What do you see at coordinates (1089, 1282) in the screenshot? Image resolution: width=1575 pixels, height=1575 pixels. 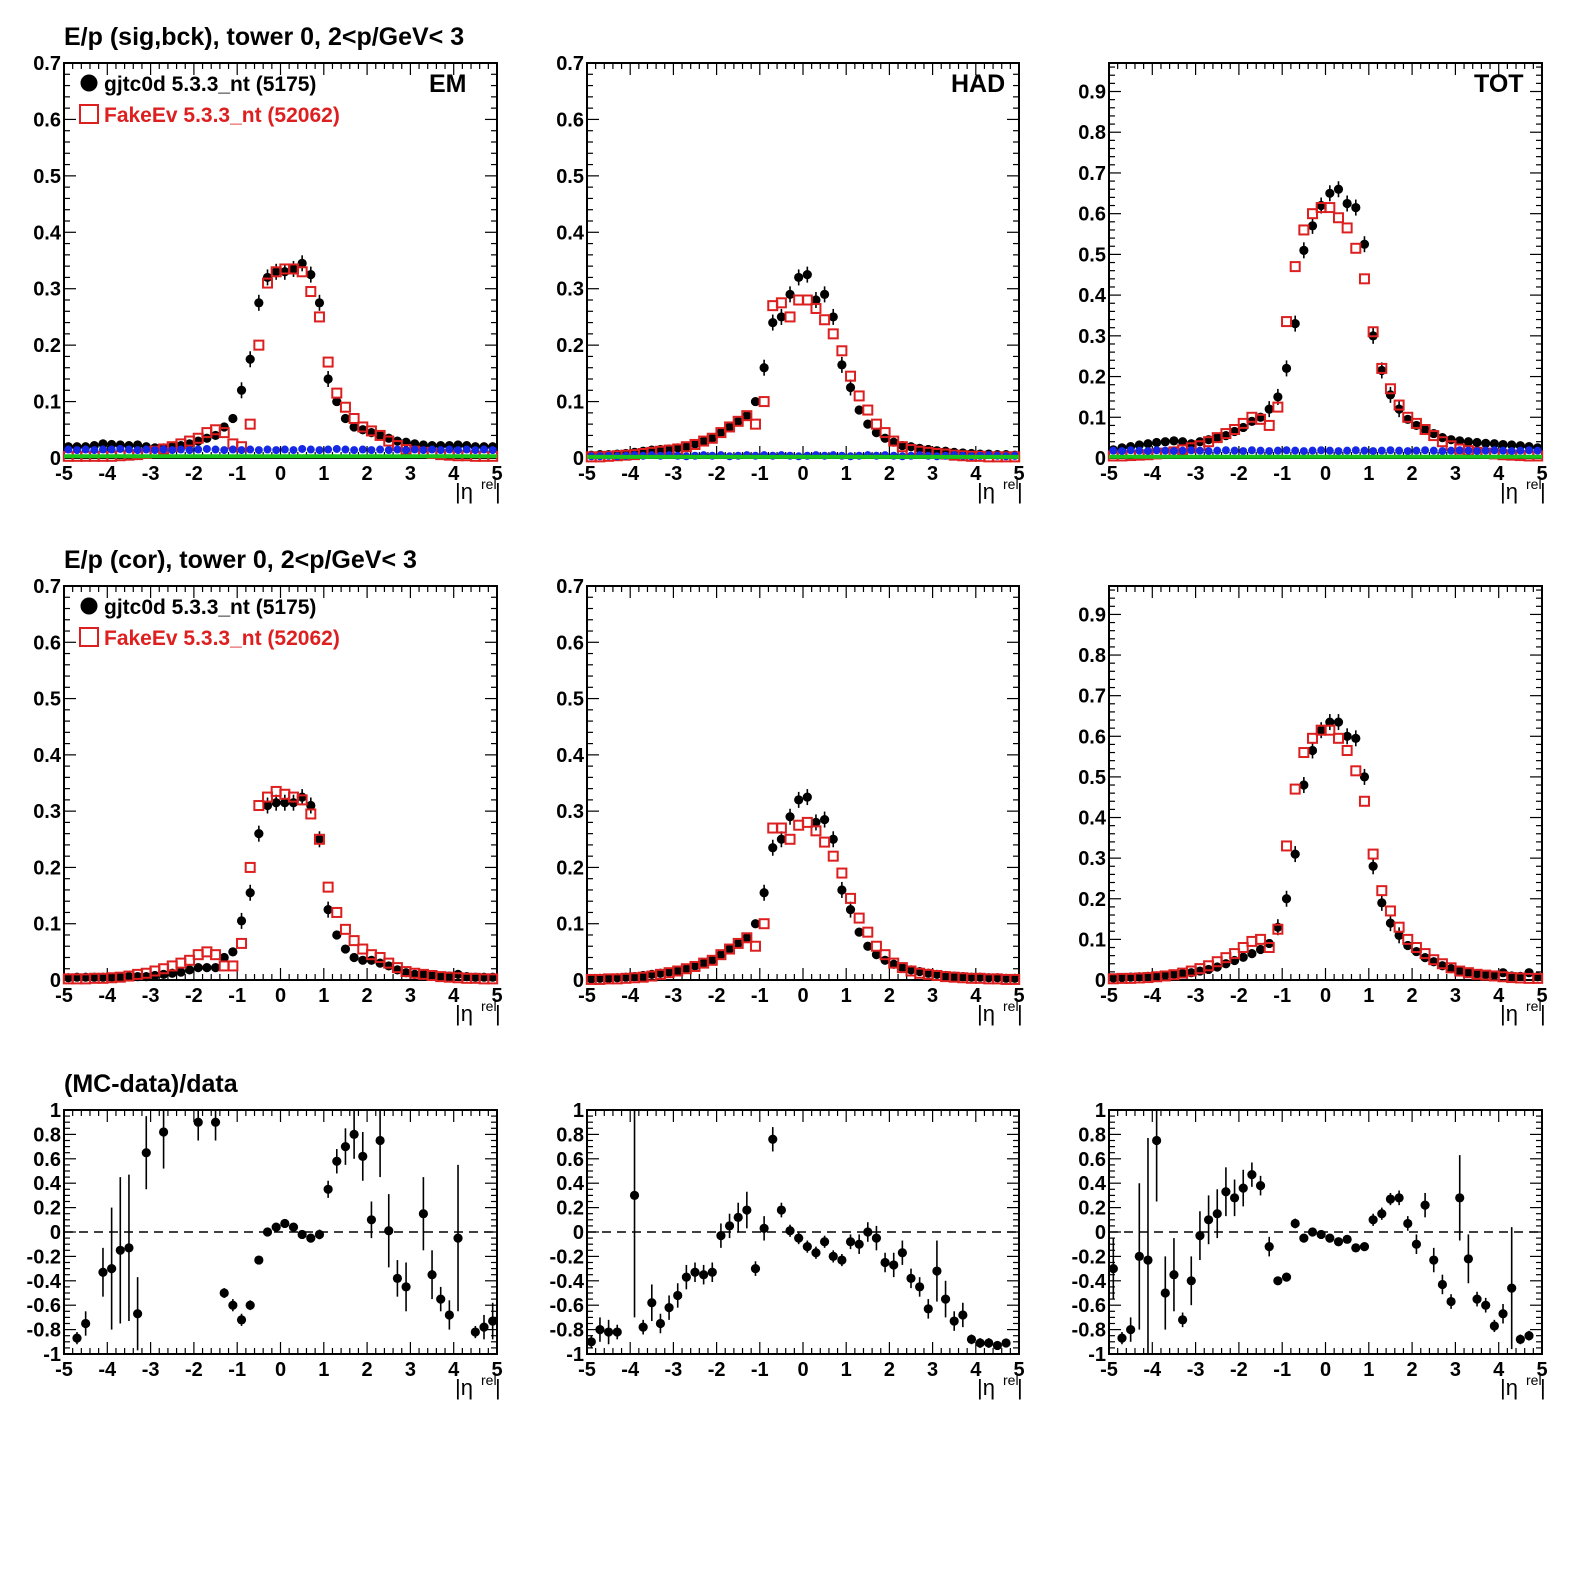 I see `y-tick-label: -0.4` at bounding box center [1089, 1282].